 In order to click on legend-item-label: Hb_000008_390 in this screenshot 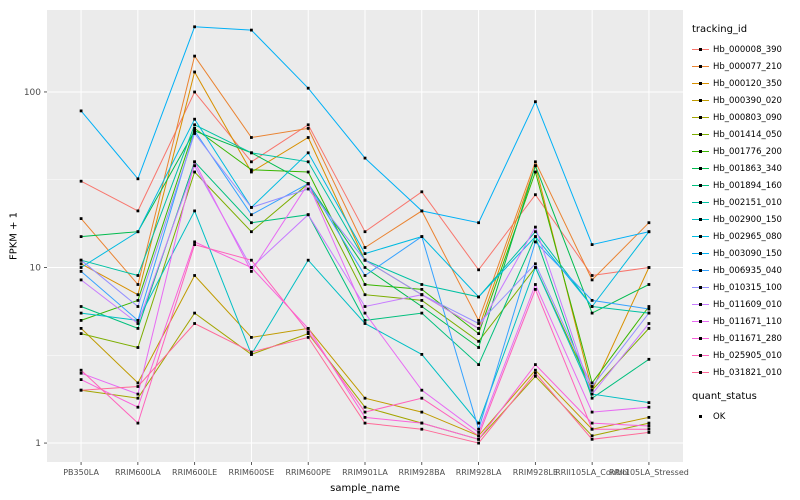, I will do `click(747, 49)`.